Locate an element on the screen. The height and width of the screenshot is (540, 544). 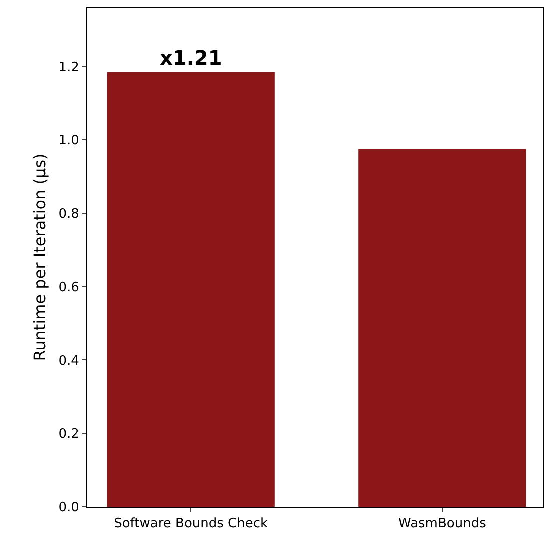
x-tick-label: WasmBounds is located at coordinates (442, 524).